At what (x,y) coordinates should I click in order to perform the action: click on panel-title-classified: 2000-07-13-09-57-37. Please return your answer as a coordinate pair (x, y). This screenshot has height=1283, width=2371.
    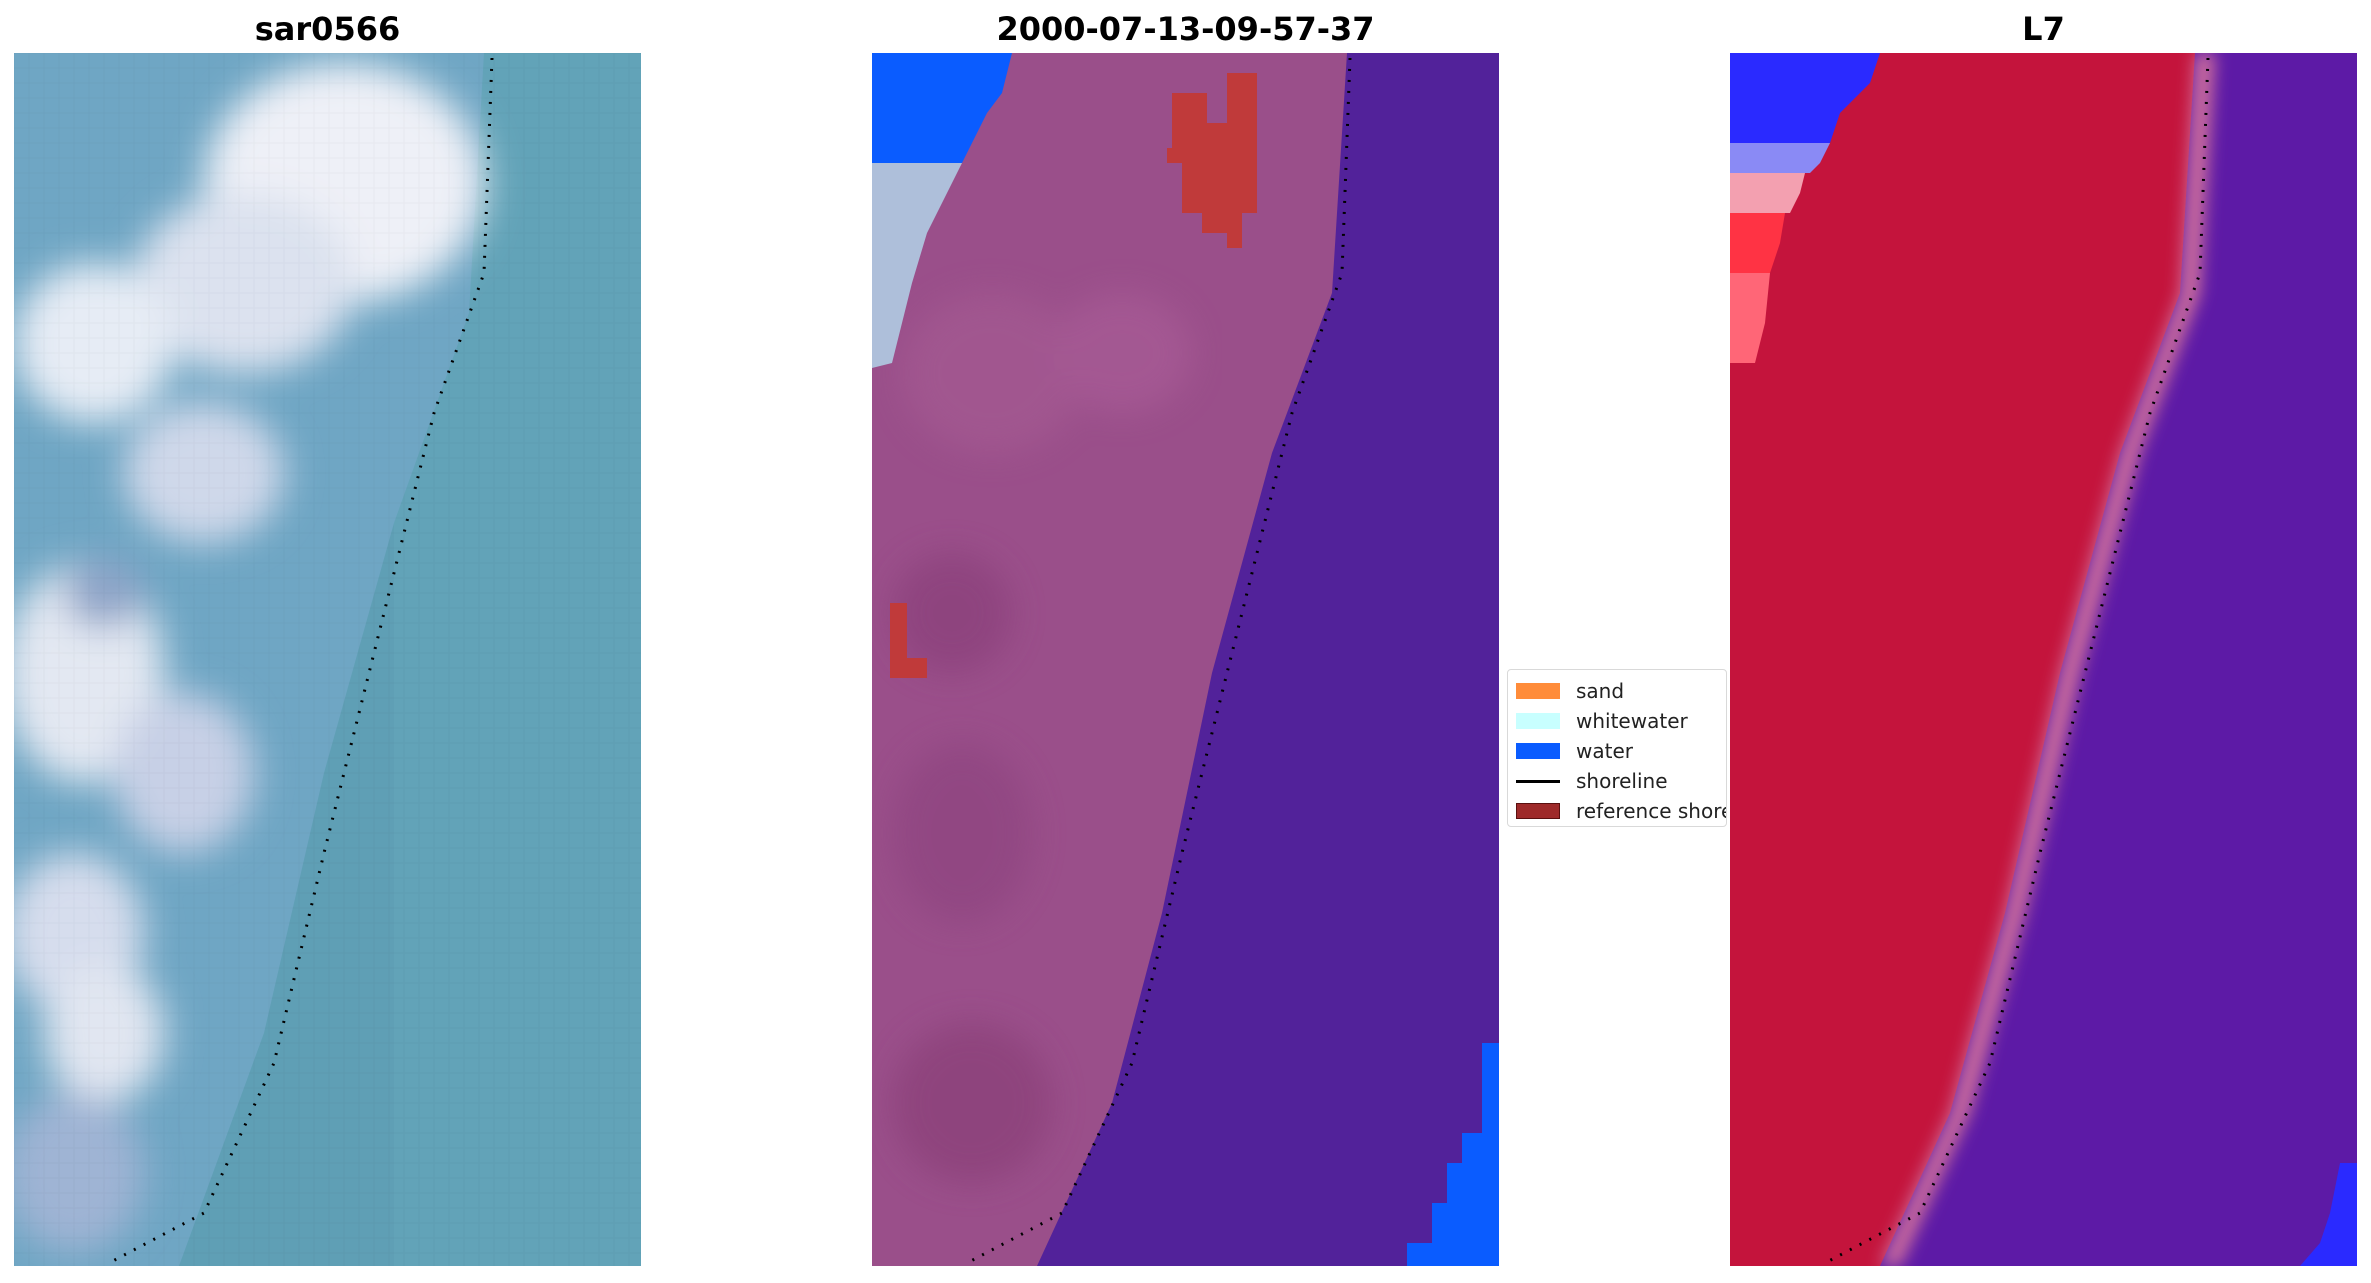
    Looking at the image, I should click on (1185, 29).